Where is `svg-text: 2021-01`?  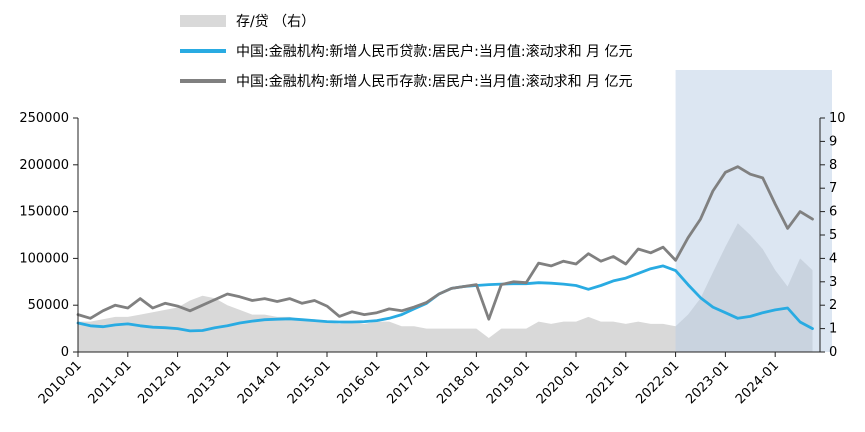 svg-text: 2021-01 is located at coordinates (608, 382).